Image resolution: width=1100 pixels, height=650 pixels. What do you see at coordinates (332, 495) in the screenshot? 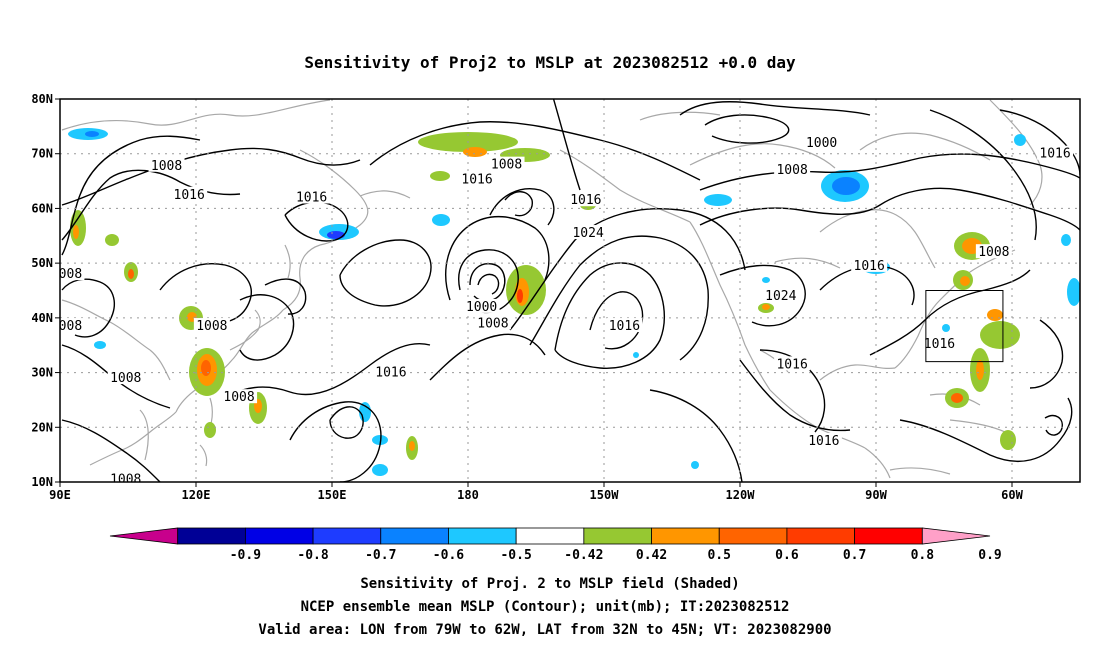
I see `x-tick-label: 150E` at bounding box center [332, 495].